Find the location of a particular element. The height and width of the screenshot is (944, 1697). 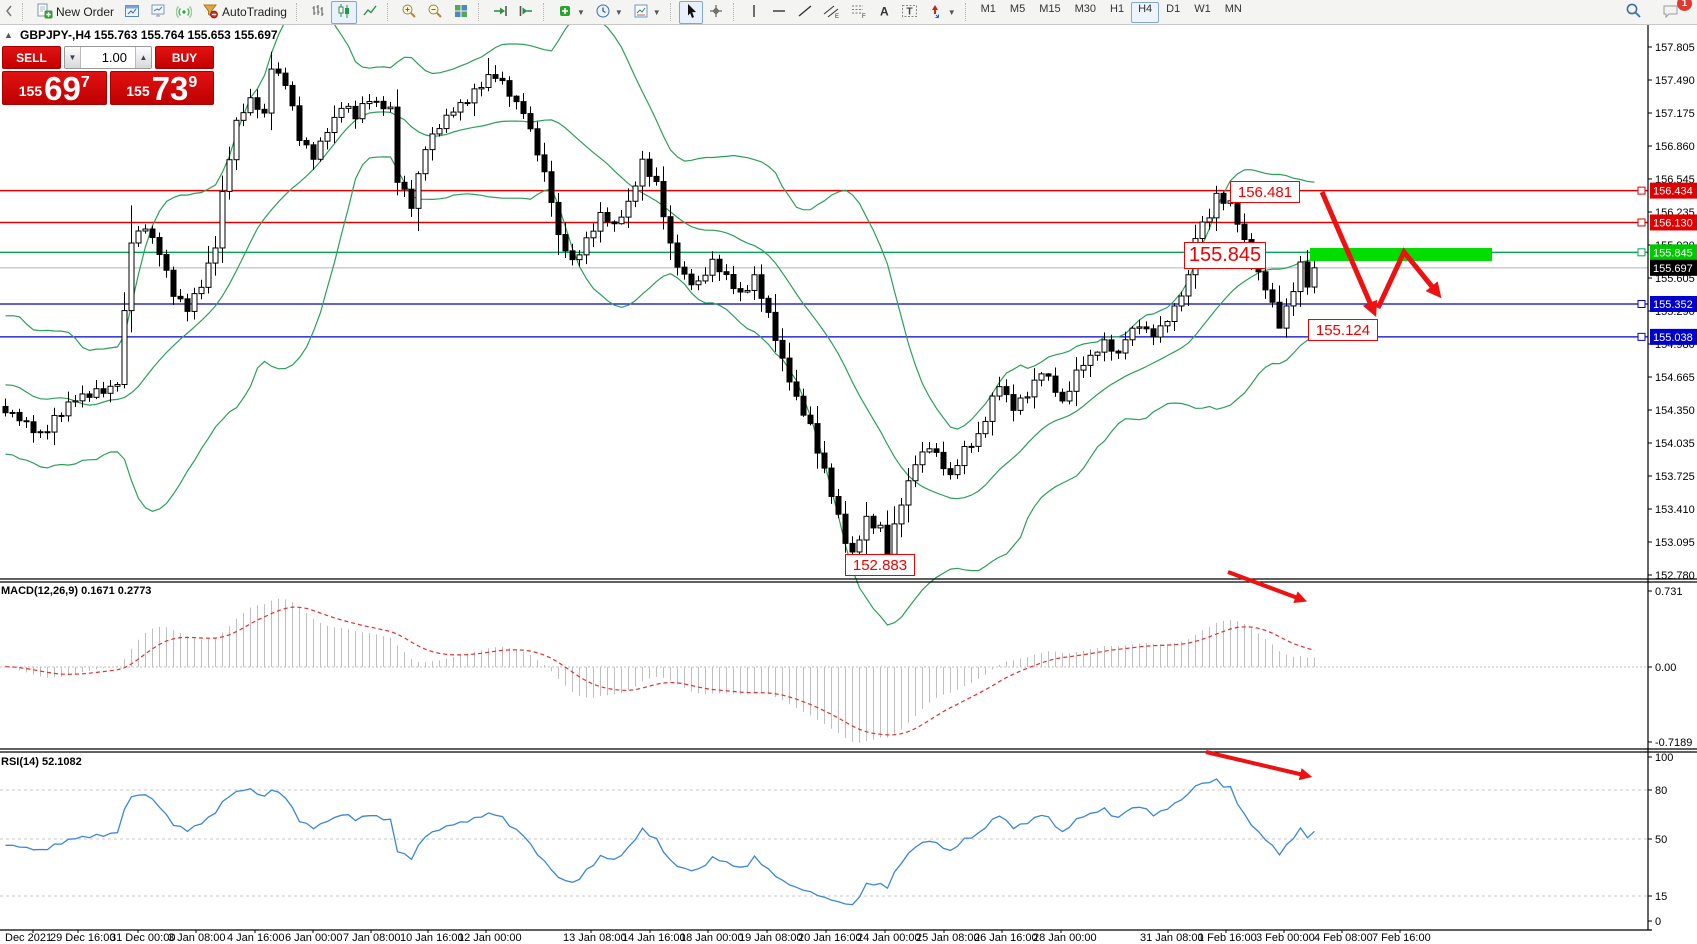

chevron-left-icon is located at coordinates (9, 12).